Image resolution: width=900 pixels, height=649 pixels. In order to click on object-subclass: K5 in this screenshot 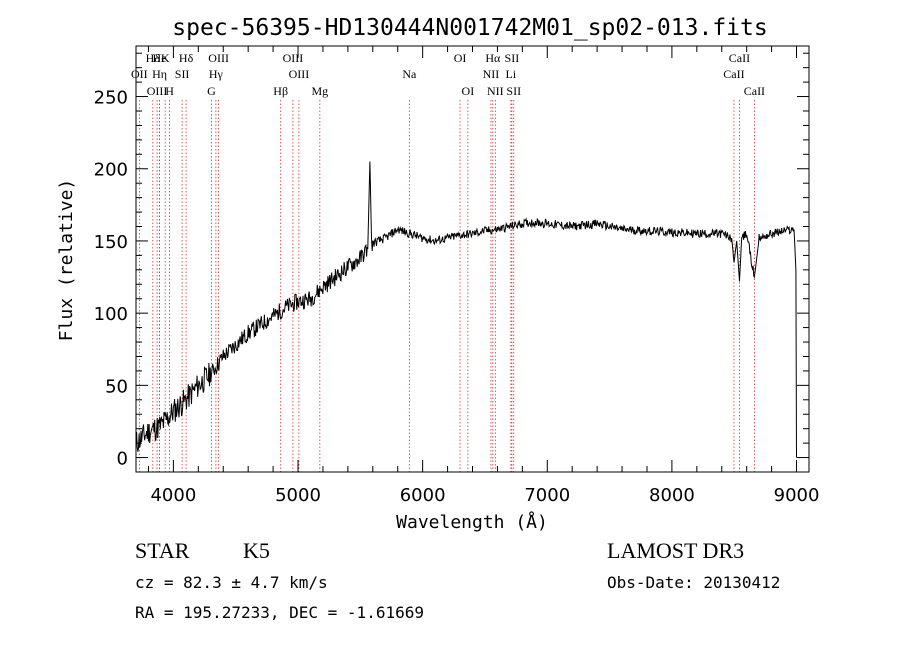, I will do `click(256, 550)`.